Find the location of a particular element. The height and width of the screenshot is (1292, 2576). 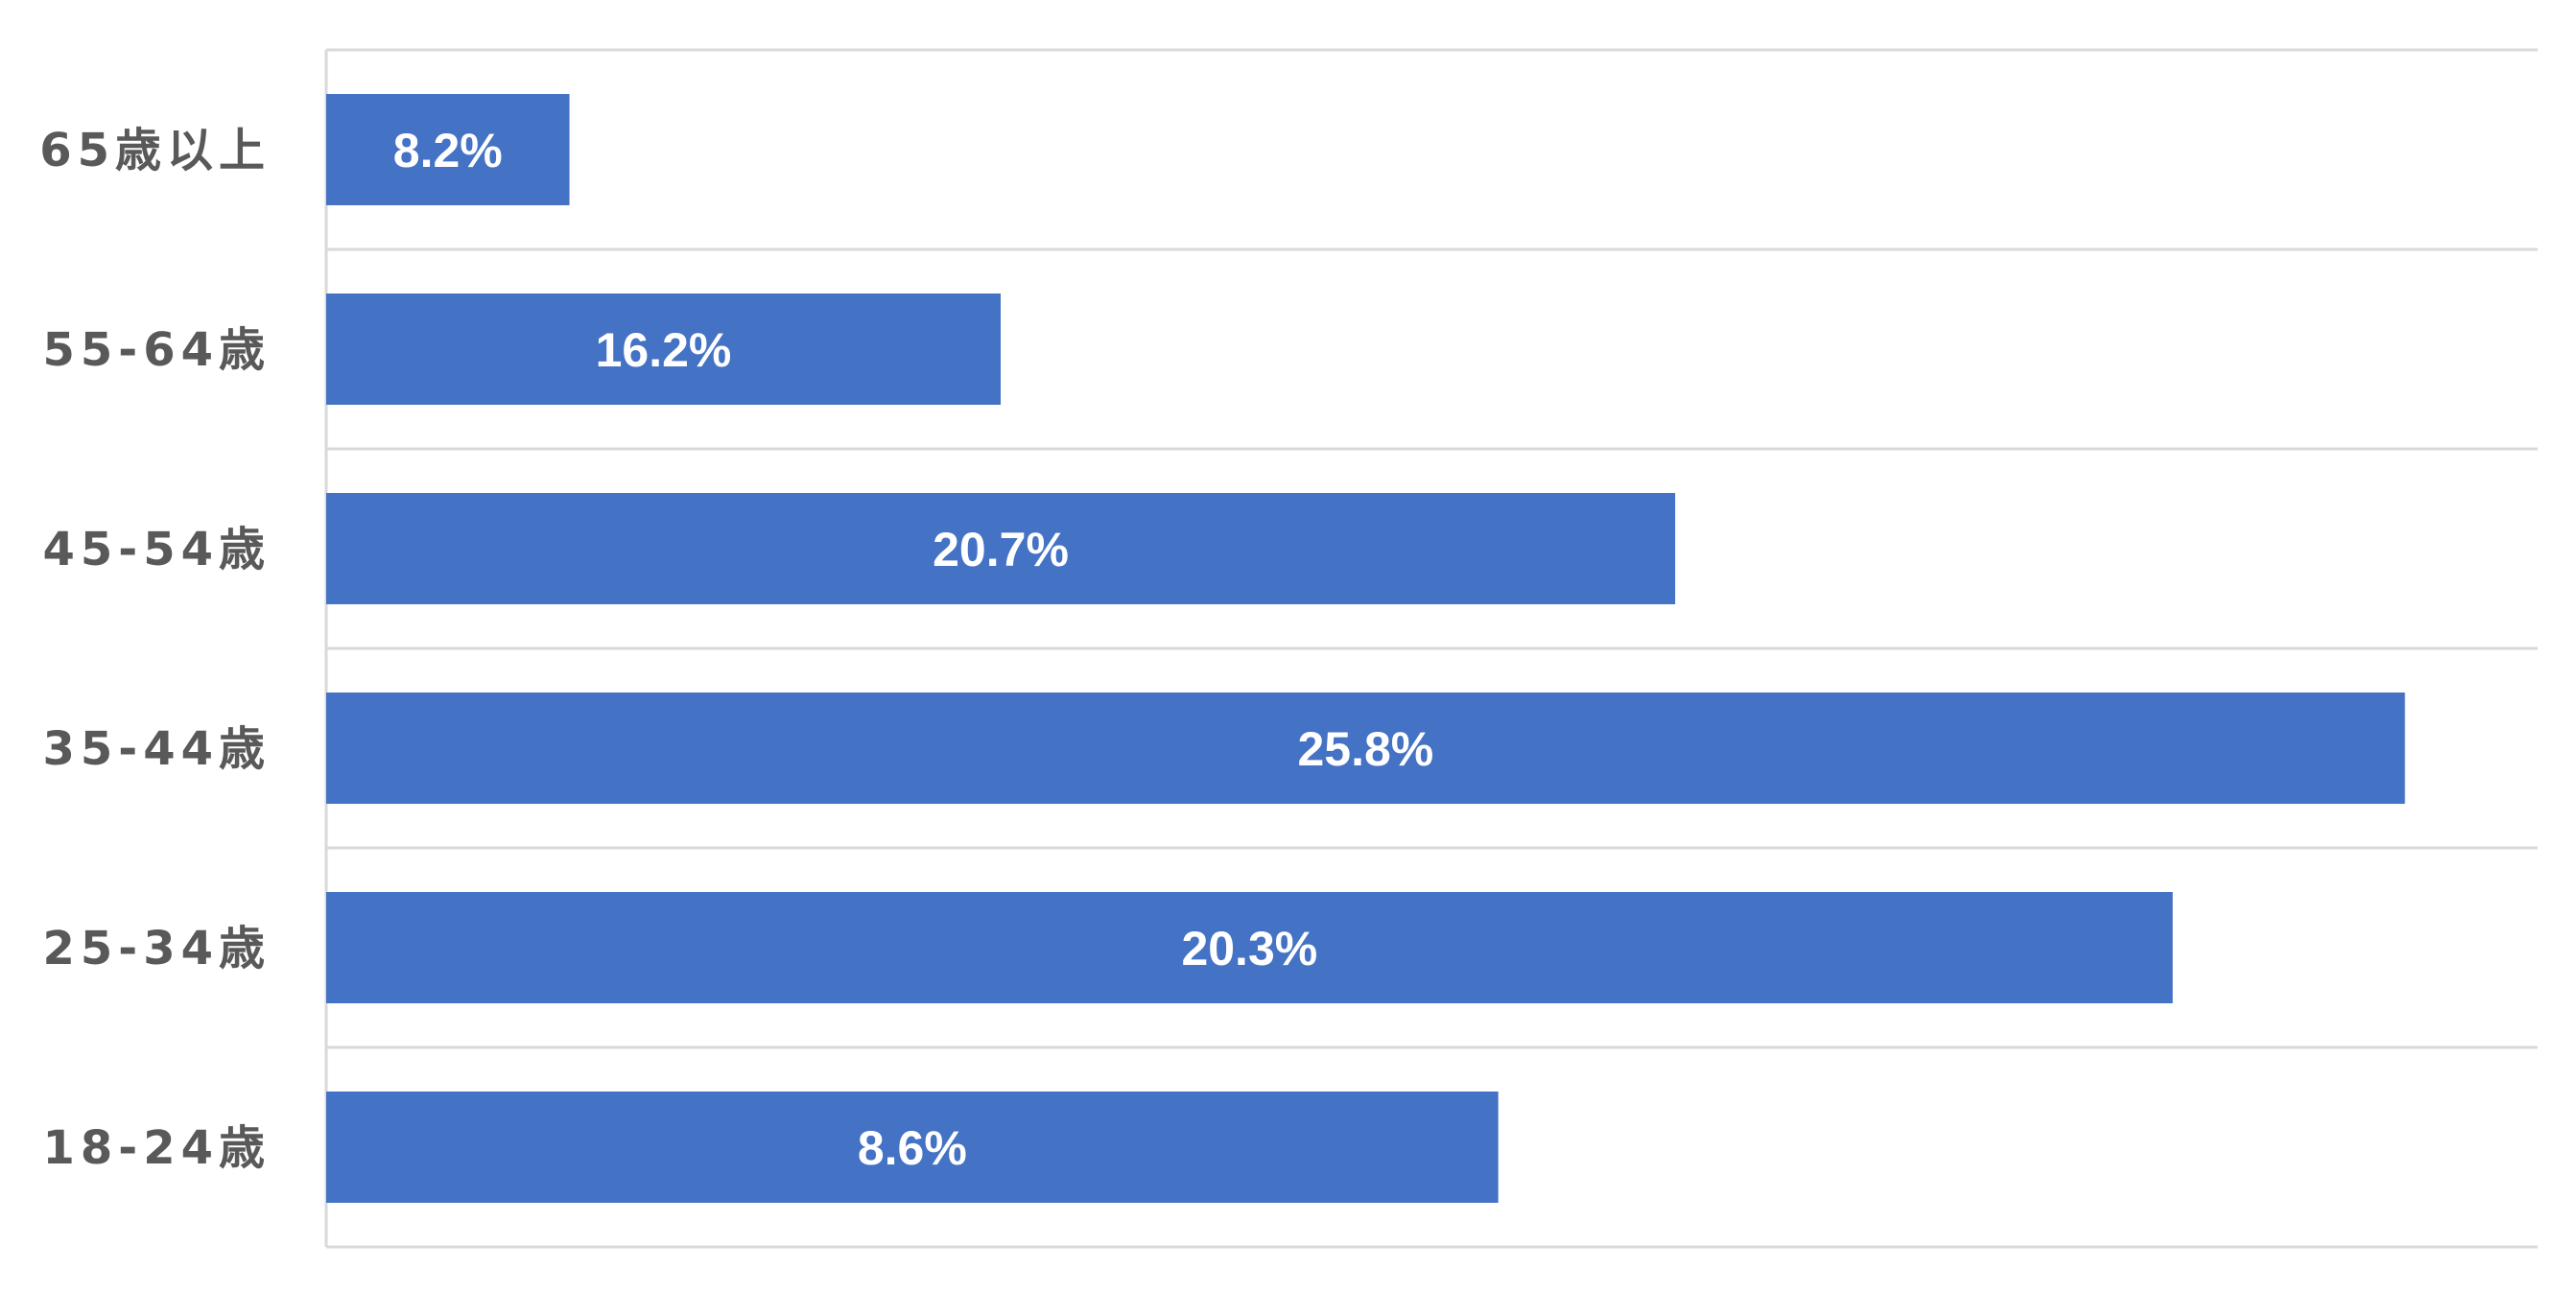

data-label: 8.6% is located at coordinates (913, 1148).